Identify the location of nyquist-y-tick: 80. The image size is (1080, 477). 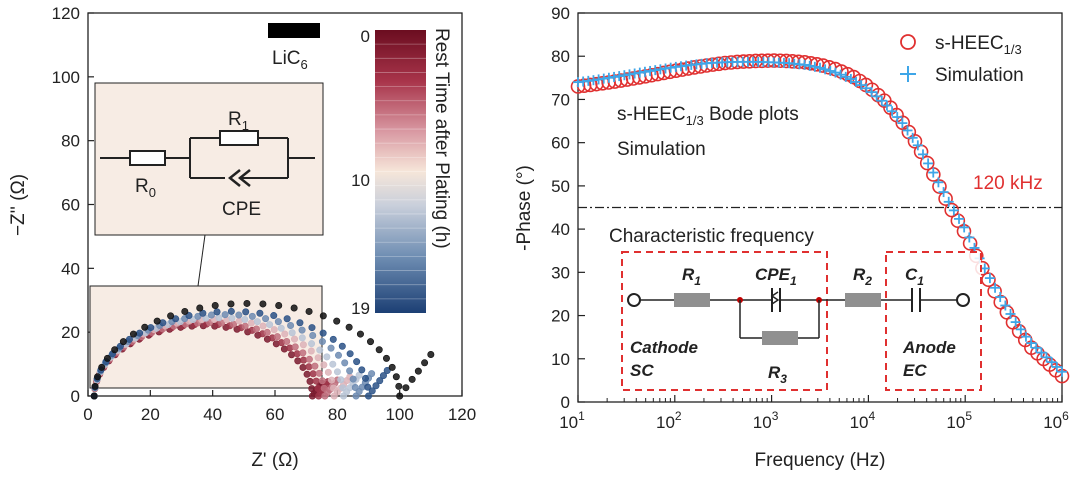
(70, 141).